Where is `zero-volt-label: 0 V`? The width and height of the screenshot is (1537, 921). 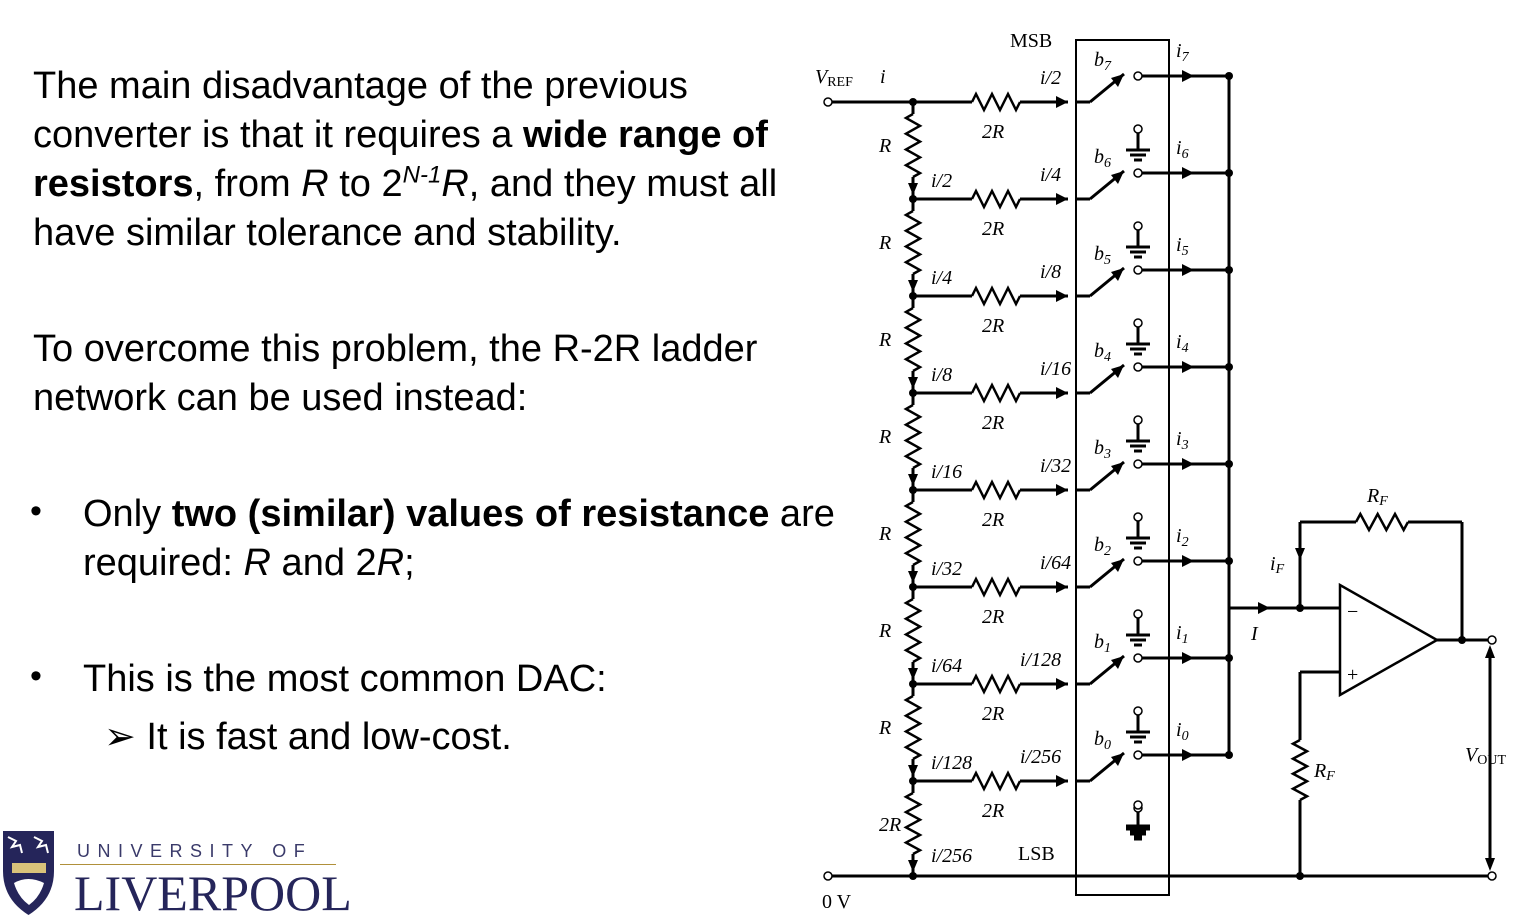 zero-volt-label: 0 V is located at coordinates (837, 902).